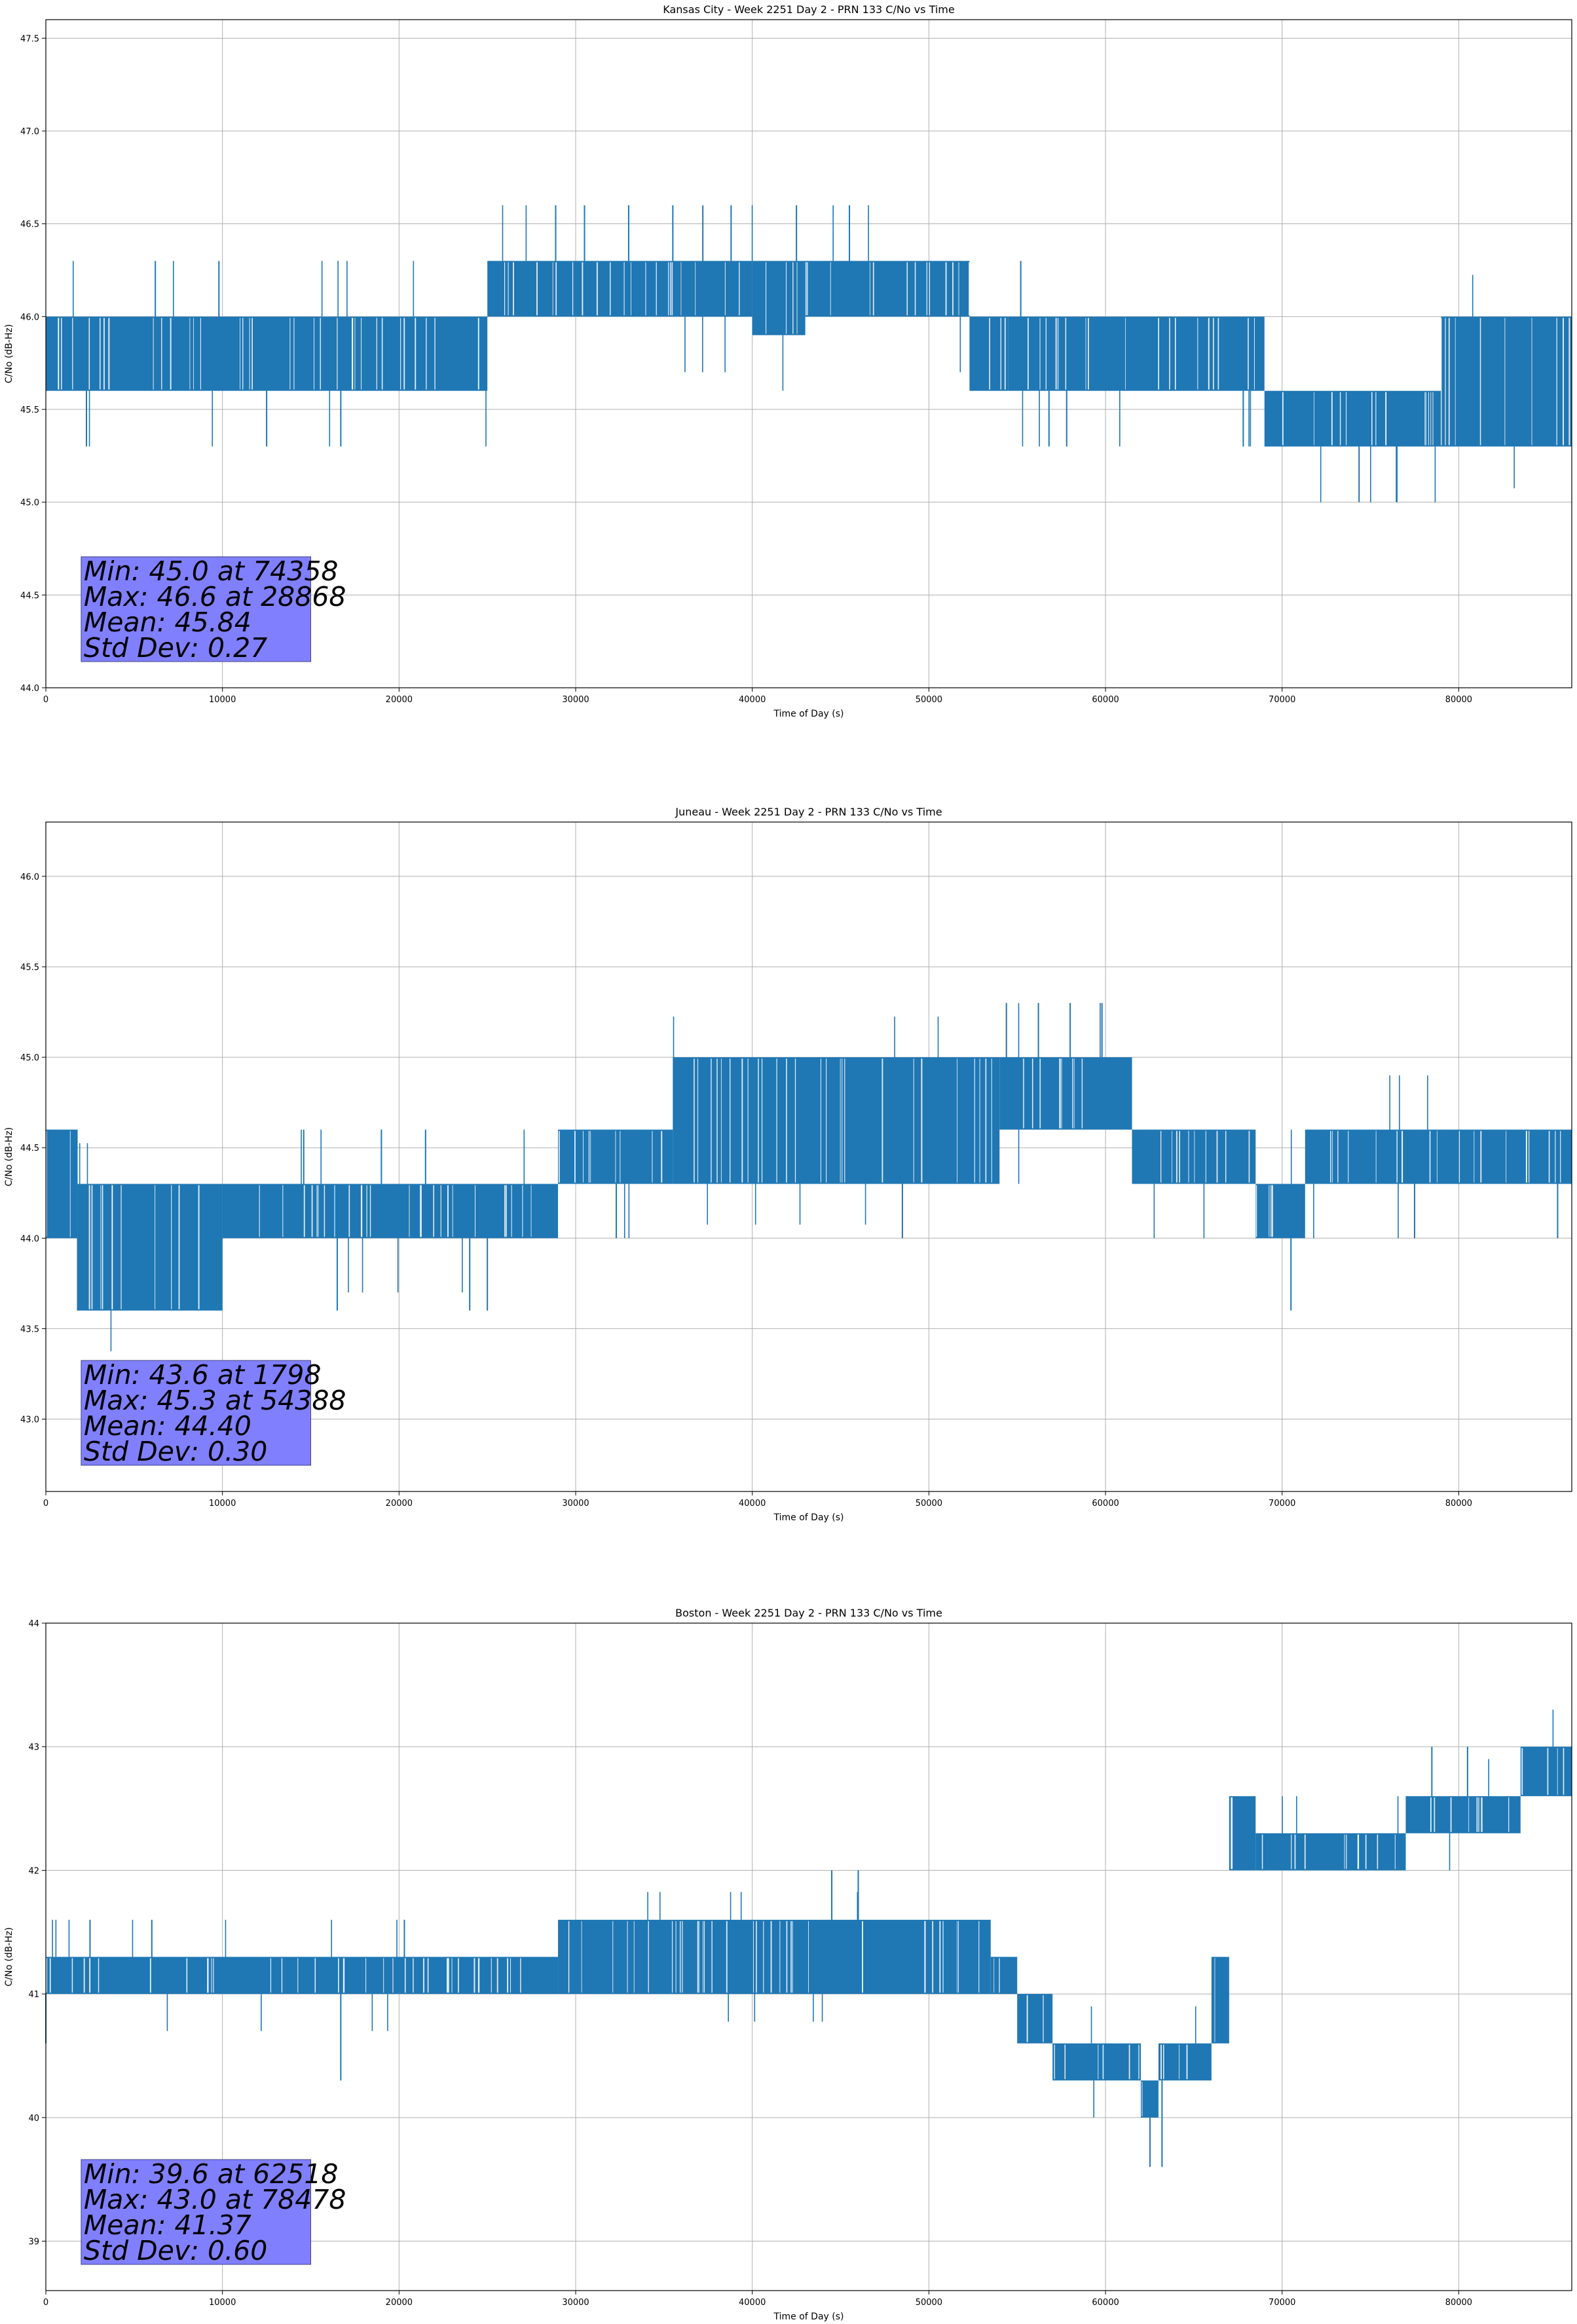 The width and height of the screenshot is (1577, 2324). What do you see at coordinates (222, 1504) in the screenshot?
I see `chart-1-x-tick-label: 10000` at bounding box center [222, 1504].